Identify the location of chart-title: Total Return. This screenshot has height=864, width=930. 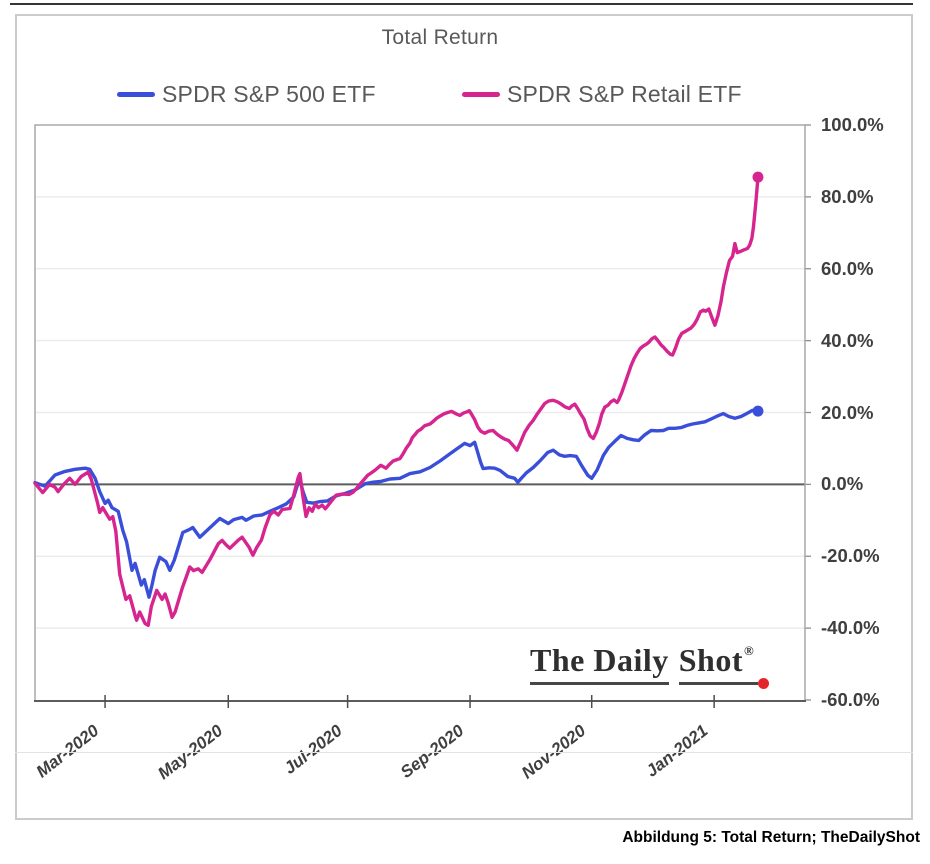
(440, 37).